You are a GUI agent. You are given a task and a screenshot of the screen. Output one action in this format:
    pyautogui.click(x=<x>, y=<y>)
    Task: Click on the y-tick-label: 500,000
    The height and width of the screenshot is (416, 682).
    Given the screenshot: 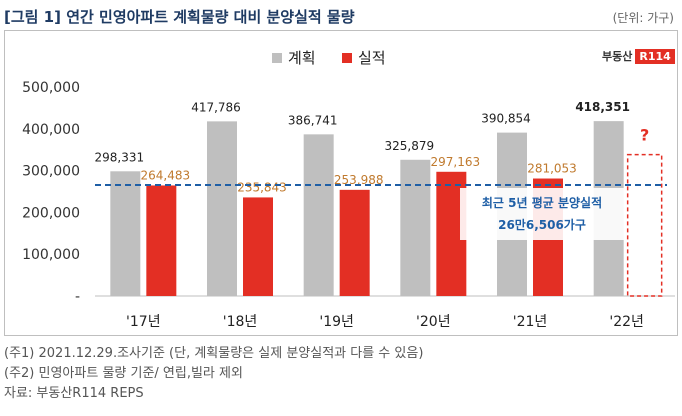 What is the action you would take?
    pyautogui.click(x=51, y=88)
    